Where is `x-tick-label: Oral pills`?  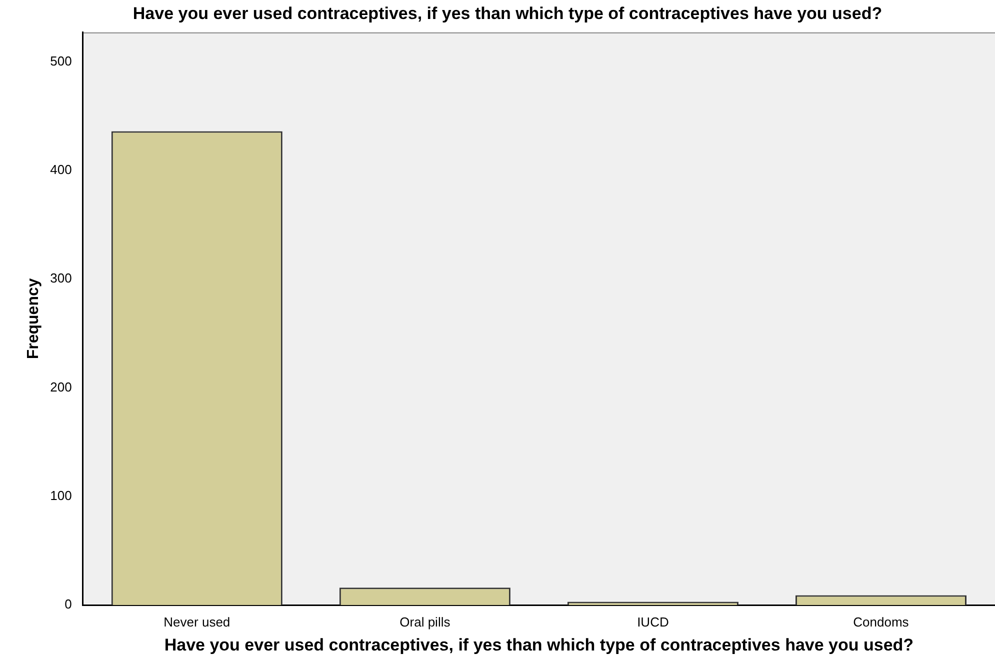 x-tick-label: Oral pills is located at coordinates (425, 622).